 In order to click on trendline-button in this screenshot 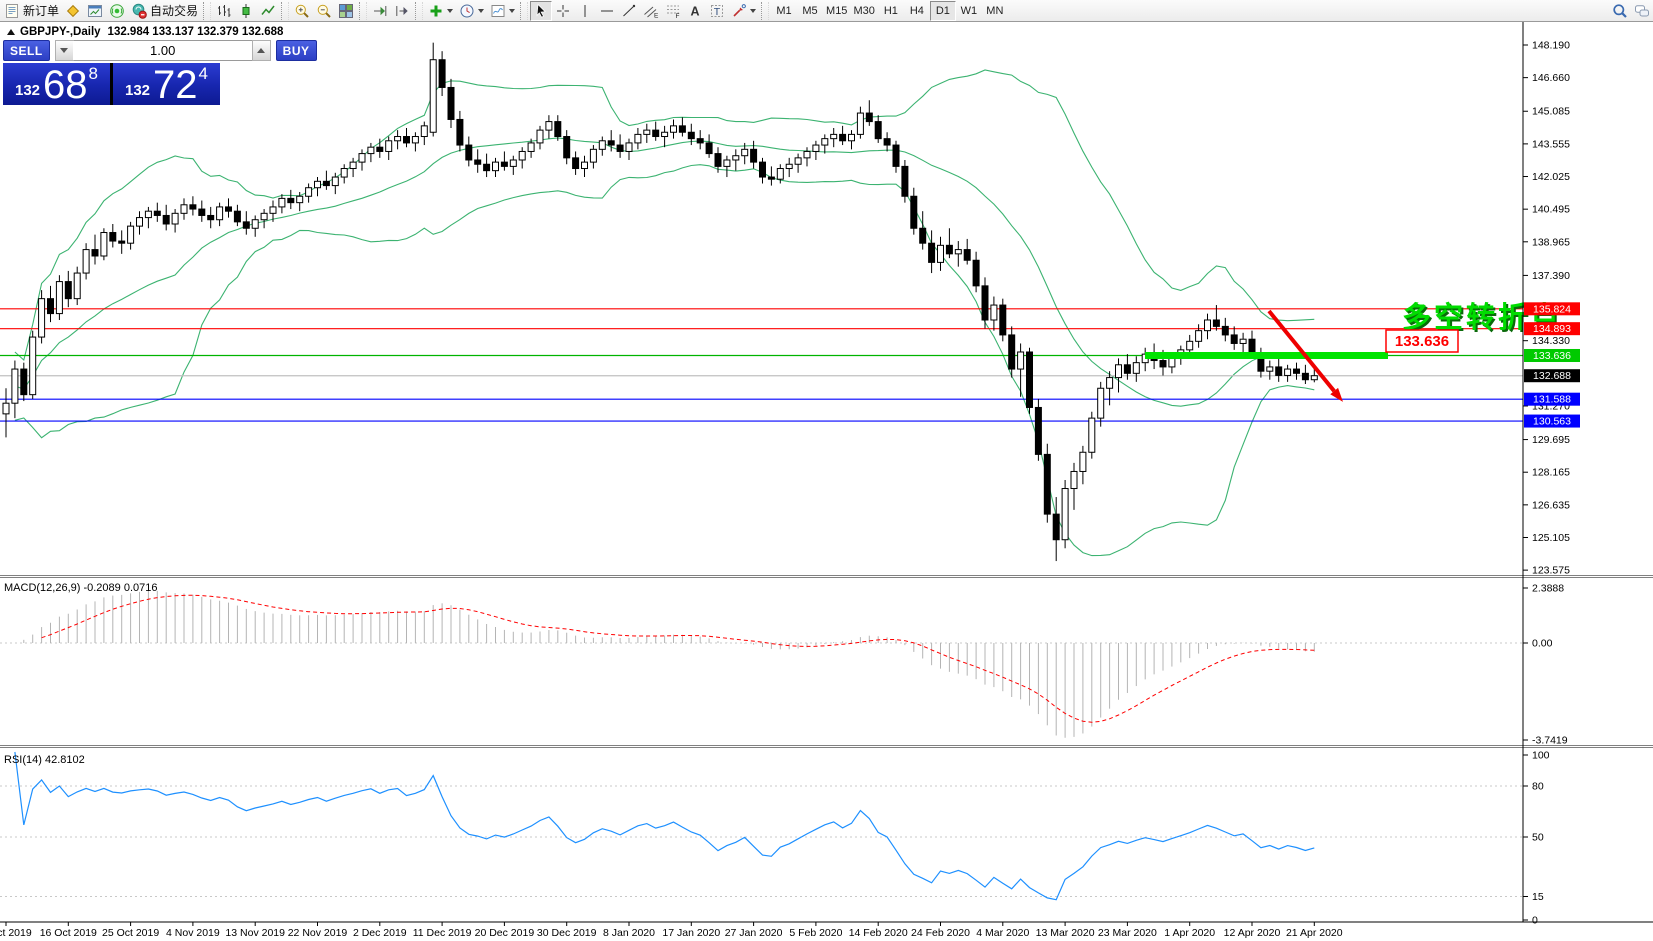, I will do `click(629, 11)`.